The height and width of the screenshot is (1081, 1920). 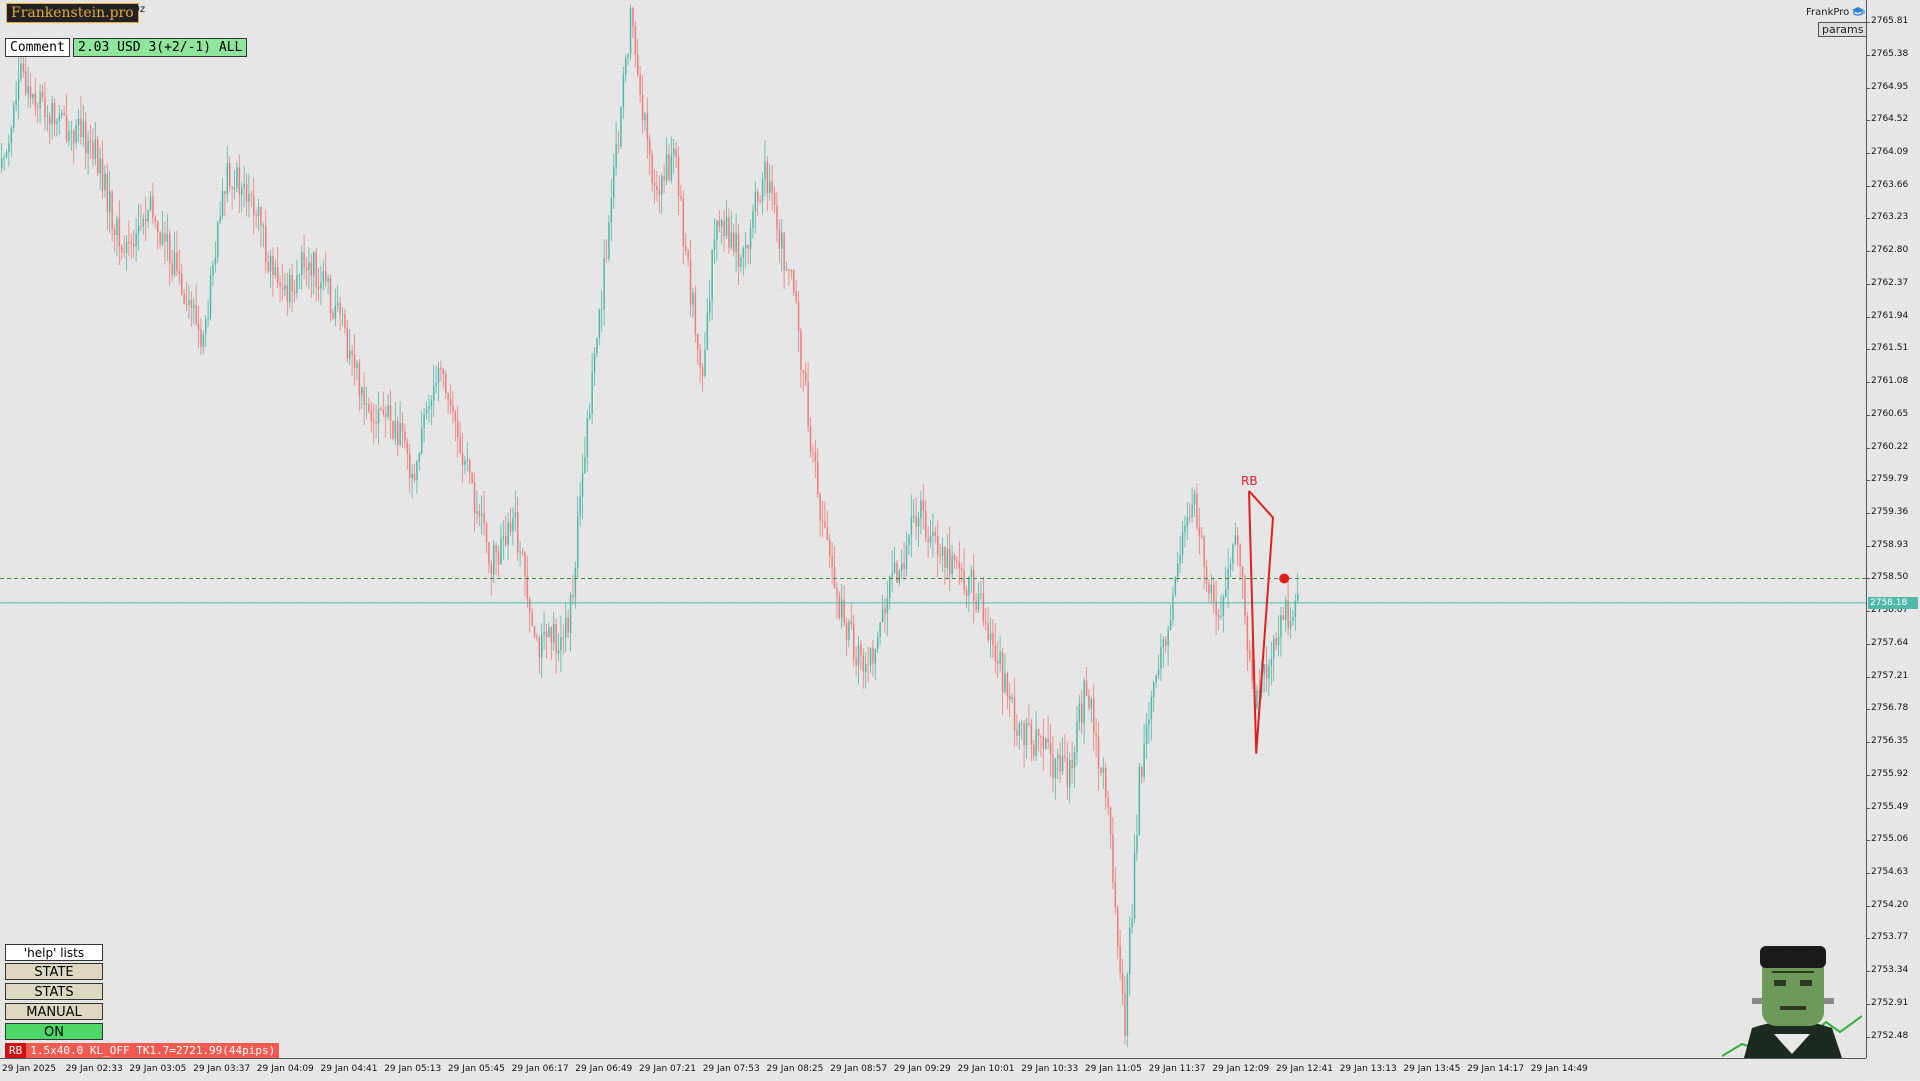 What do you see at coordinates (1368, 1069) in the screenshot?
I see `x-tick-label: 29 Jan 13:13` at bounding box center [1368, 1069].